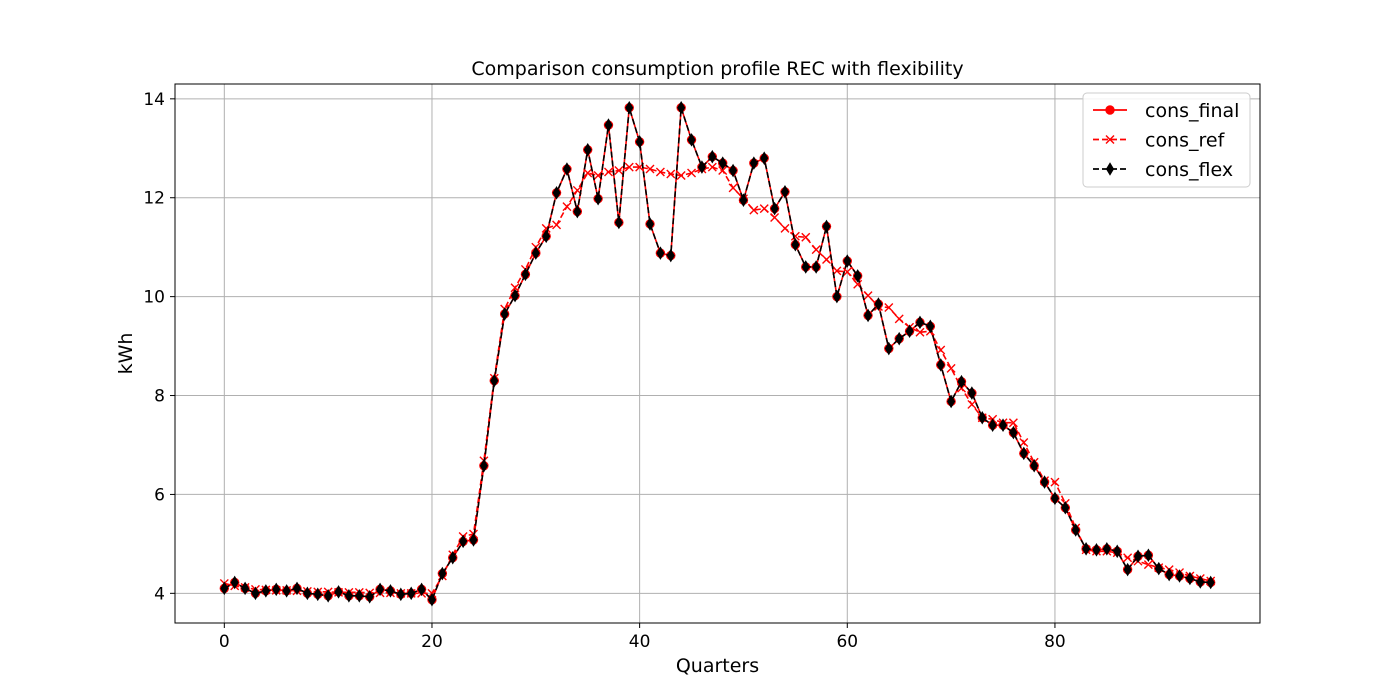 This screenshot has height=700, width=1400. Describe the element at coordinates (126, 354) in the screenshot. I see `y-axis-label: kWh` at that location.